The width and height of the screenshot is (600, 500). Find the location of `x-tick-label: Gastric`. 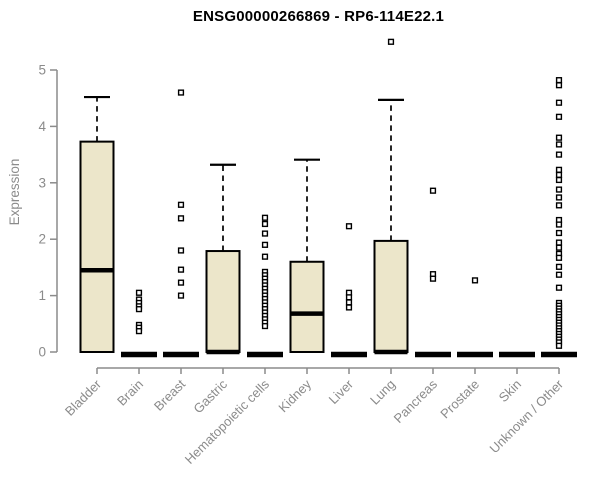

x-tick-label: Gastric is located at coordinates (210, 396).